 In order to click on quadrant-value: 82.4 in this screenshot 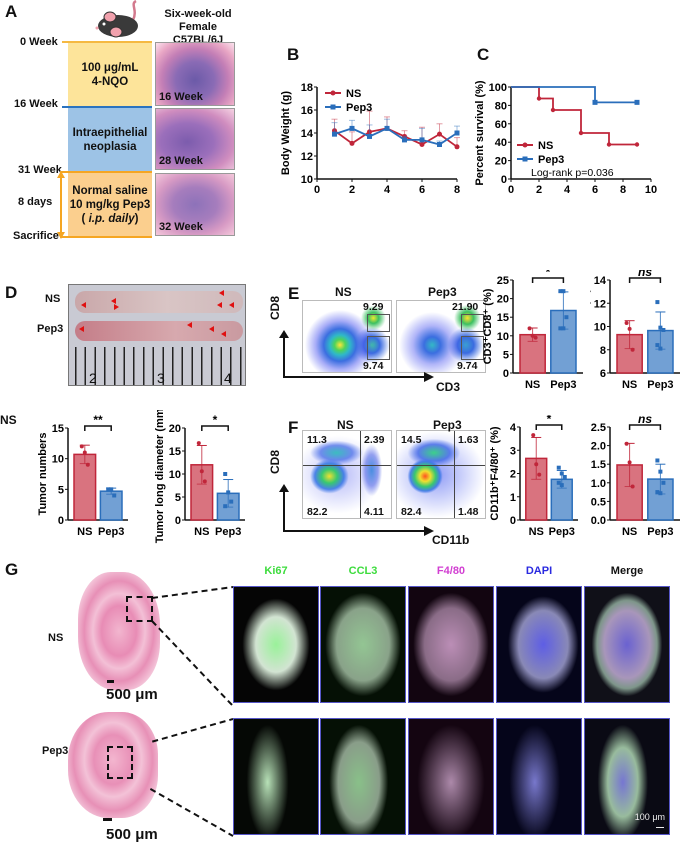, I will do `click(411, 512)`.